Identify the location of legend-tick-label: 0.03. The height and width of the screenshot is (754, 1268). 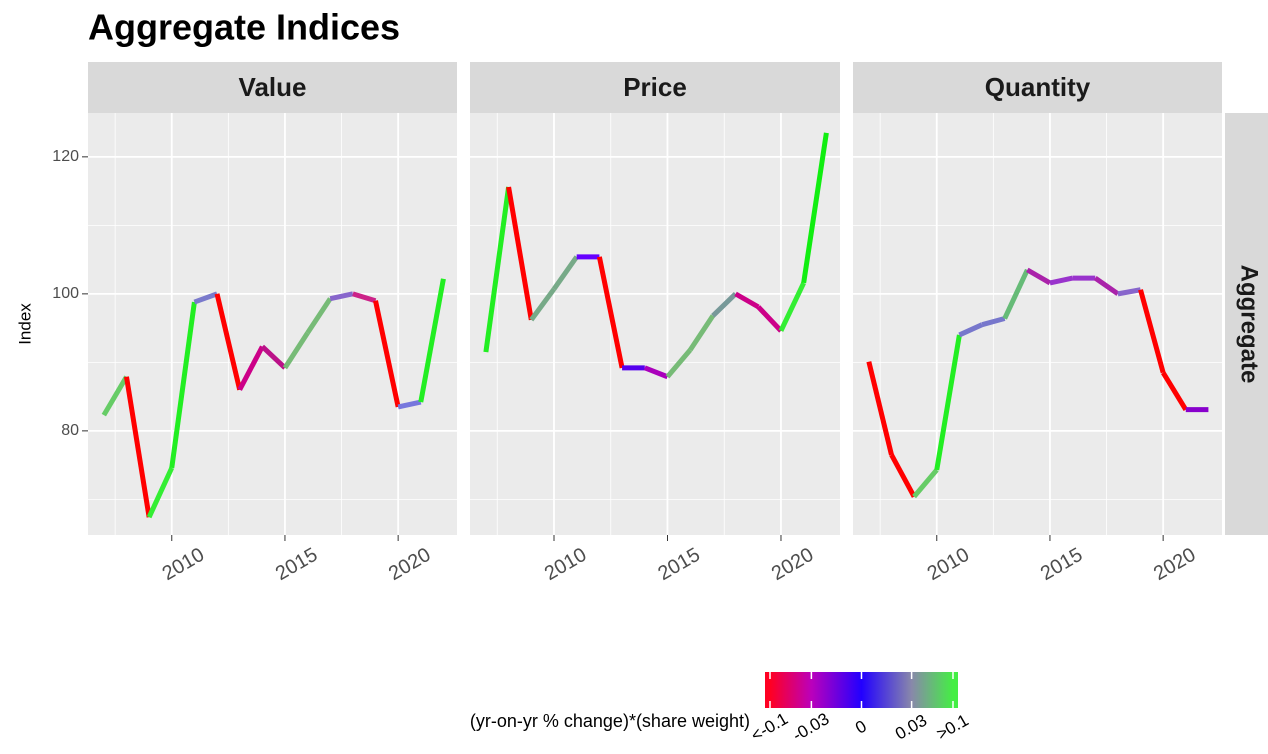
(911, 727).